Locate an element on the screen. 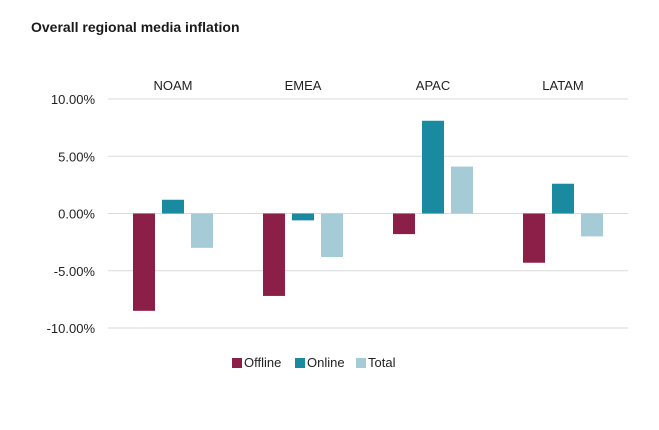 The height and width of the screenshot is (430, 659). legend-swatch-offline is located at coordinates (237, 363).